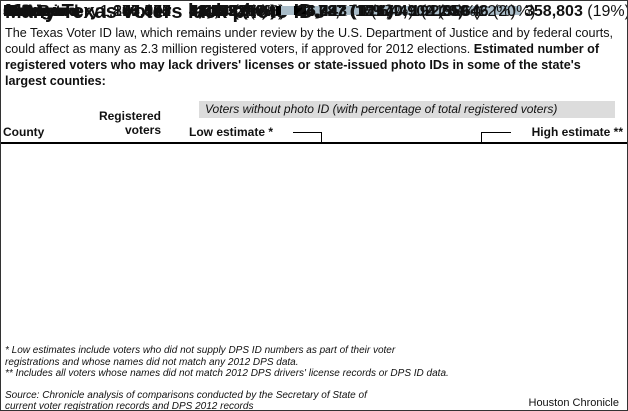  I want to click on low-value: 71,078, so click(213, 11).